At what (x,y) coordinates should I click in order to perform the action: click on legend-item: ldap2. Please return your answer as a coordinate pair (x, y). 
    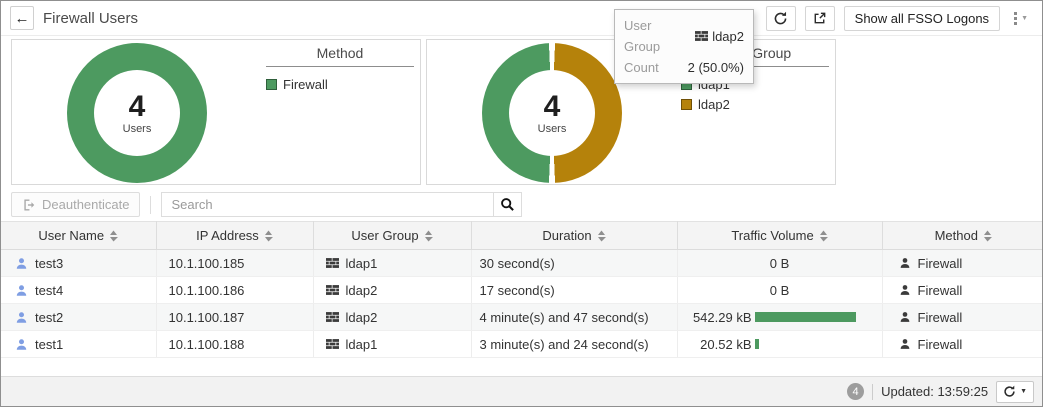
    Looking at the image, I should click on (755, 104).